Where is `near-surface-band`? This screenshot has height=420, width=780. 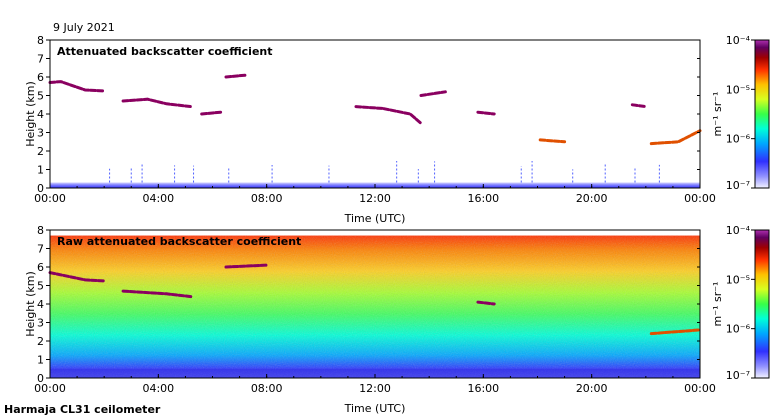 near-surface-band is located at coordinates (375, 373).